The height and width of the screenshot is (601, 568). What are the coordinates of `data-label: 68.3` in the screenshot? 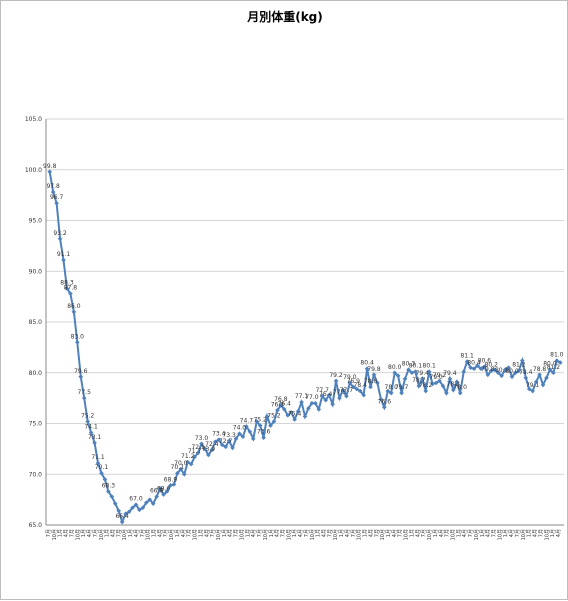 It's located at (109, 486).